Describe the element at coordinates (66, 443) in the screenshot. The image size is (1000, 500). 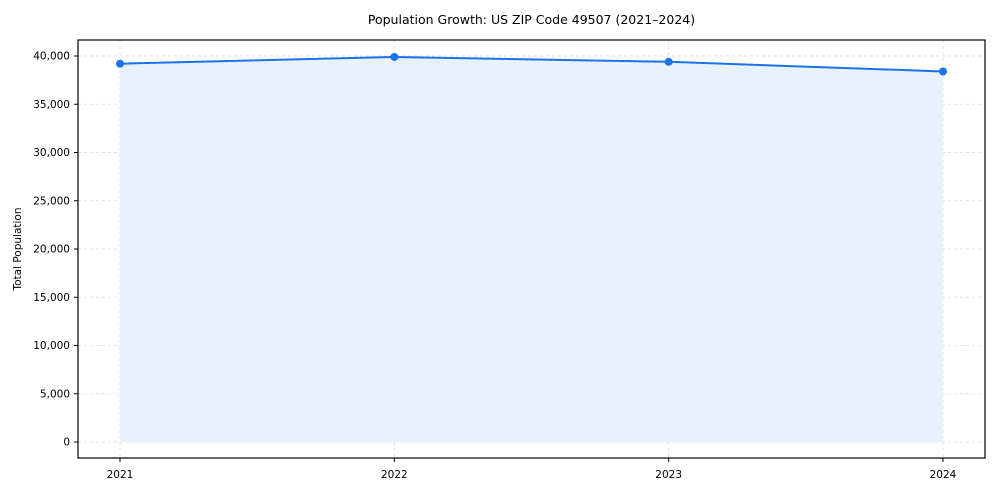
I see `y-tick-label: 0` at that location.